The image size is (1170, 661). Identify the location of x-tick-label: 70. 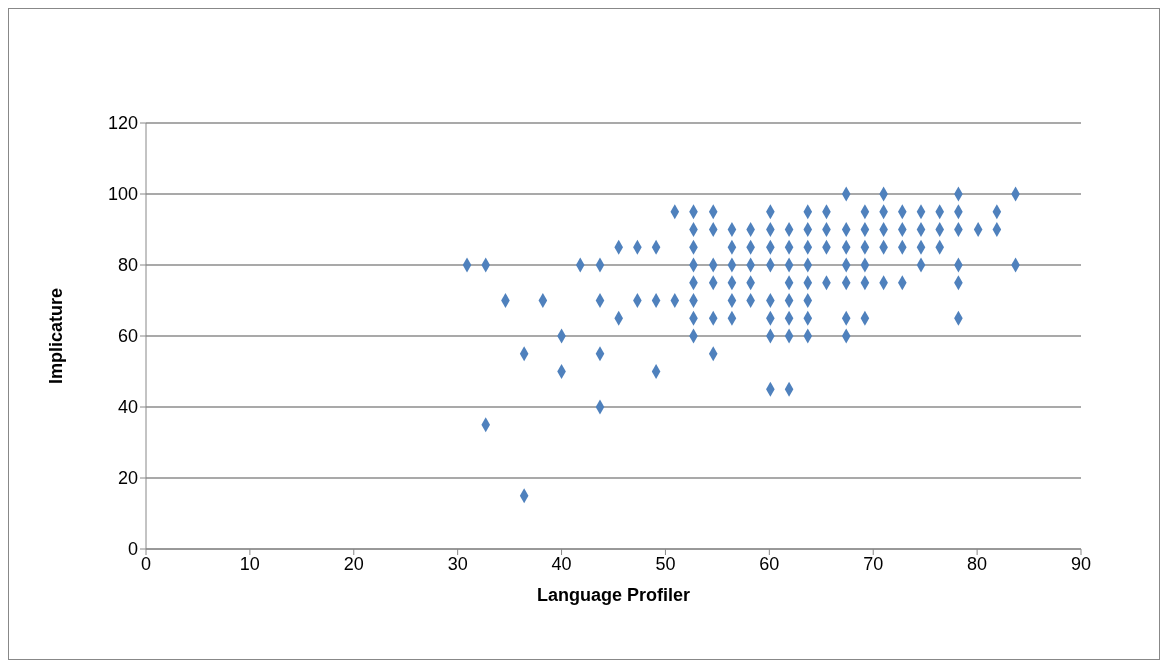
(873, 563).